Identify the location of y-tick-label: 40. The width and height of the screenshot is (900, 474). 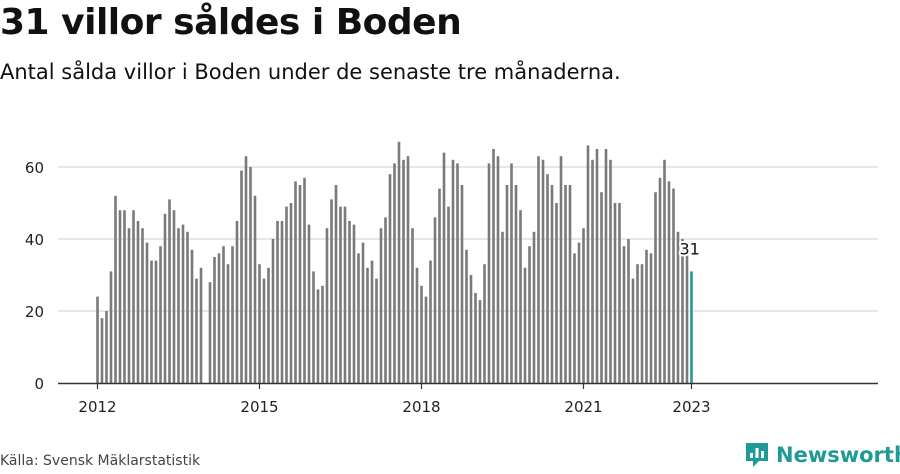
(34, 240).